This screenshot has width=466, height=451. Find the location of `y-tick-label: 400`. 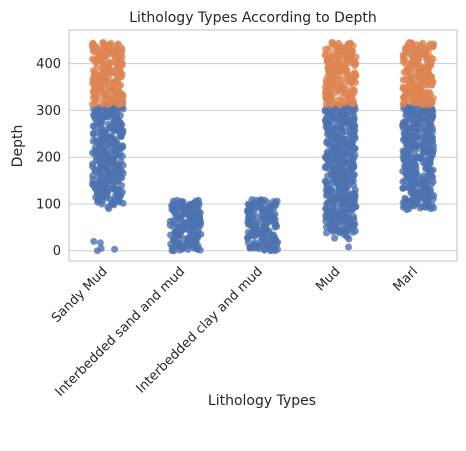

y-tick-label: 400 is located at coordinates (48, 64).